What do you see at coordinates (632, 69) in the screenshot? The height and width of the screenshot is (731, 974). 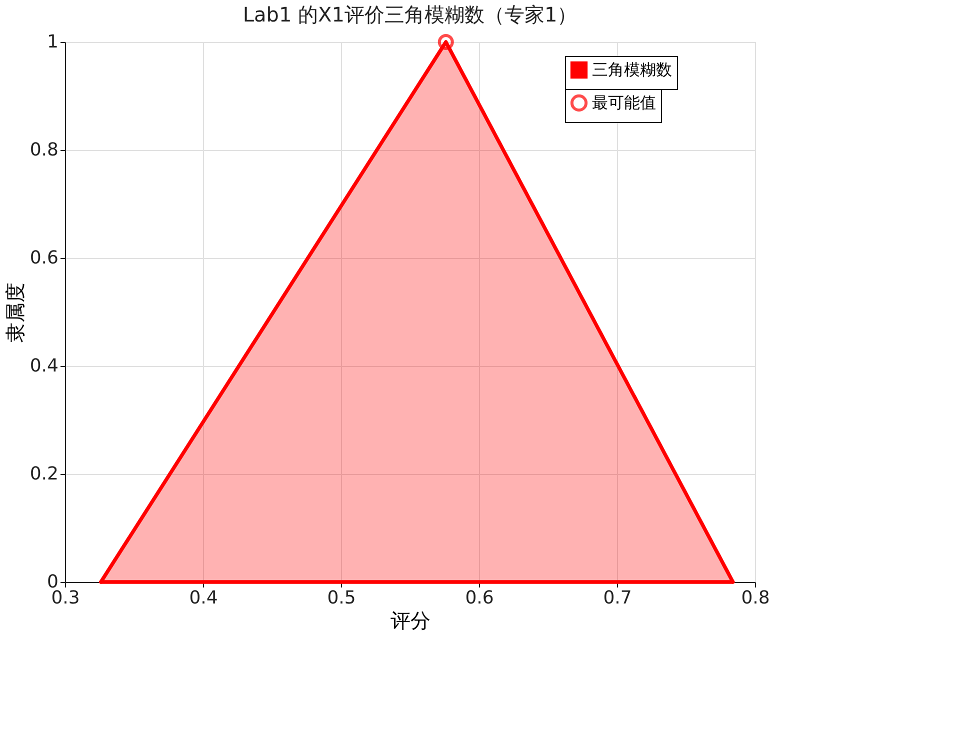 I see `legend-label: 三角模糊数` at bounding box center [632, 69].